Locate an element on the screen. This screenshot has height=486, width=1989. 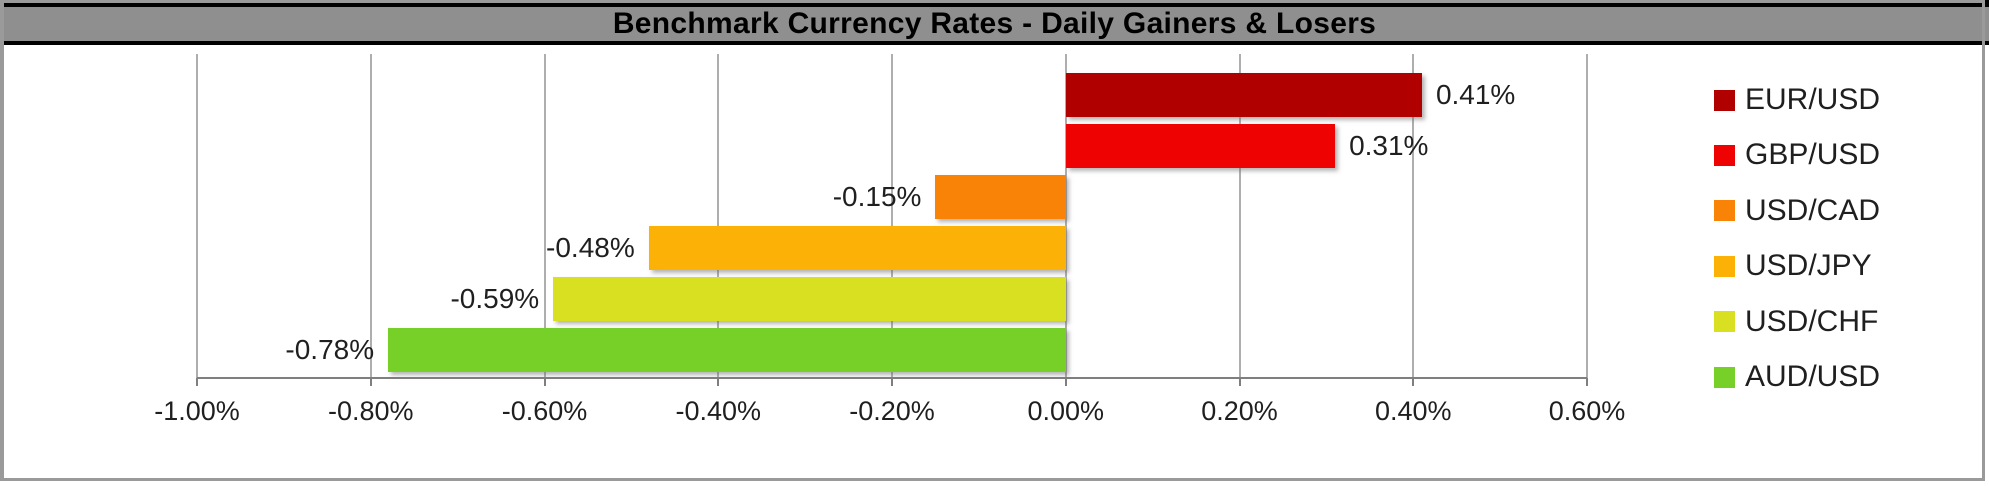
legend-item-gbp-usd: GBP/USD is located at coordinates (1797, 155).